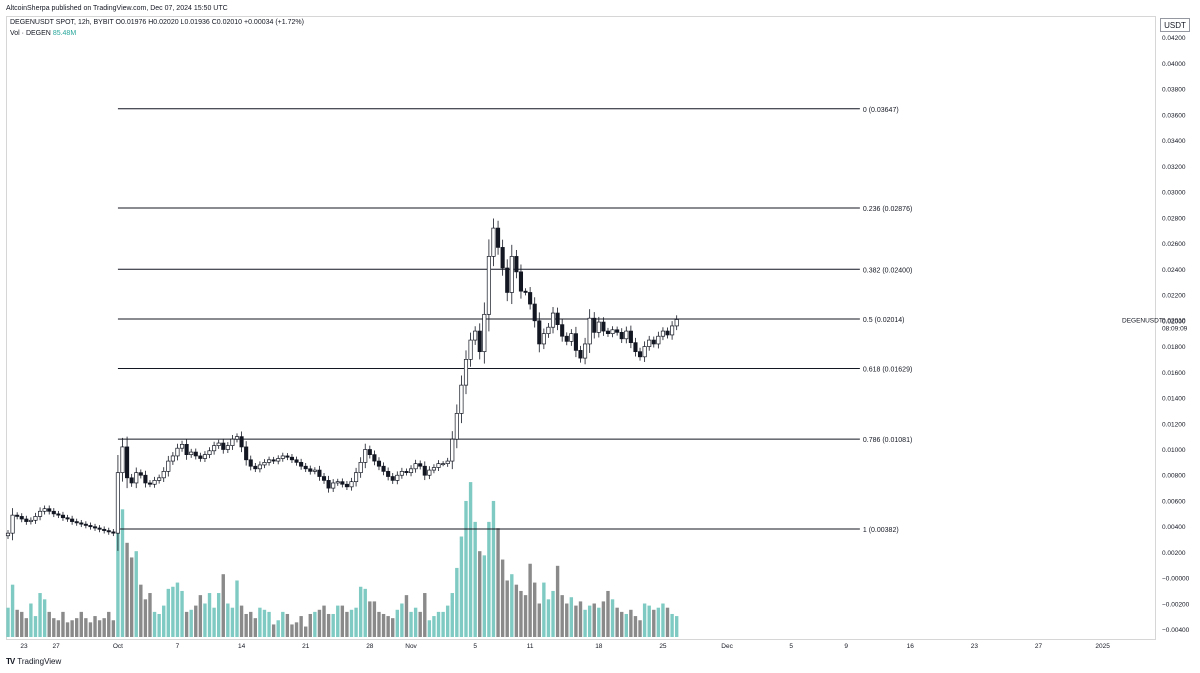 The height and width of the screenshot is (673, 1200). Describe the element at coordinates (43, 33) in the screenshot. I see `volume-legend: Vol · DEGEN 85.48M` at that location.